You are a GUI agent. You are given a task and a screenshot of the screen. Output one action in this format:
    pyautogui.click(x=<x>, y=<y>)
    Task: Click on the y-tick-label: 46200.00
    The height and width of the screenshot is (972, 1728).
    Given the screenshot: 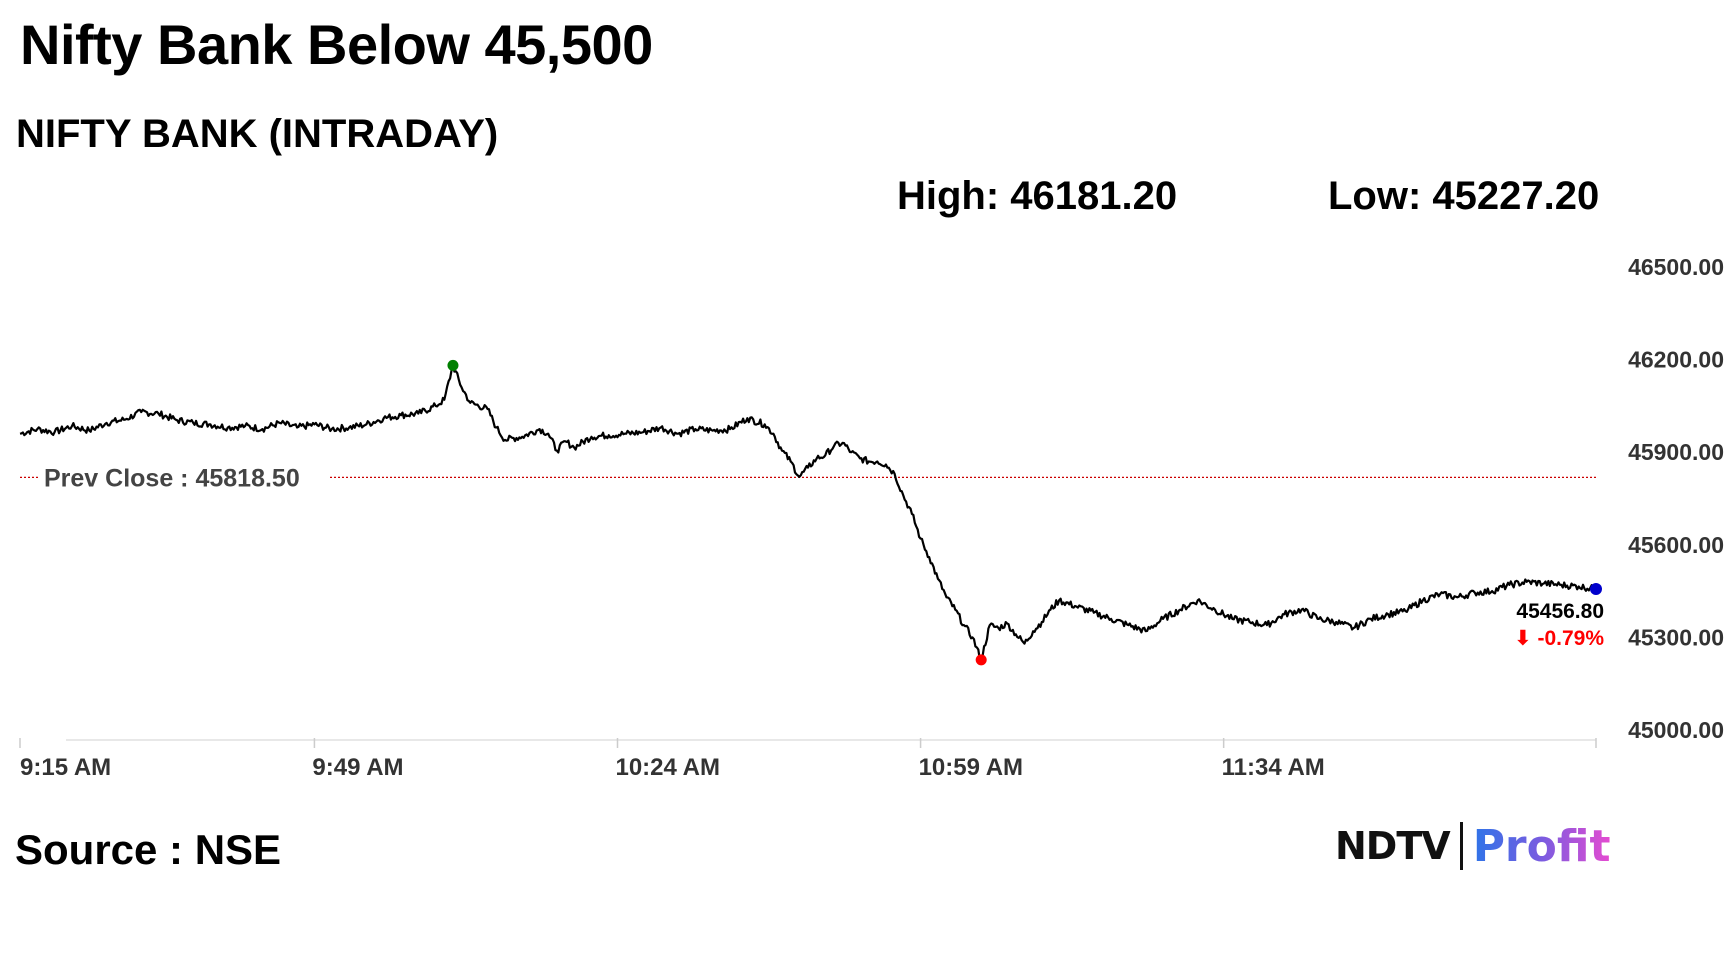 What is the action you would take?
    pyautogui.click(x=1676, y=360)
    